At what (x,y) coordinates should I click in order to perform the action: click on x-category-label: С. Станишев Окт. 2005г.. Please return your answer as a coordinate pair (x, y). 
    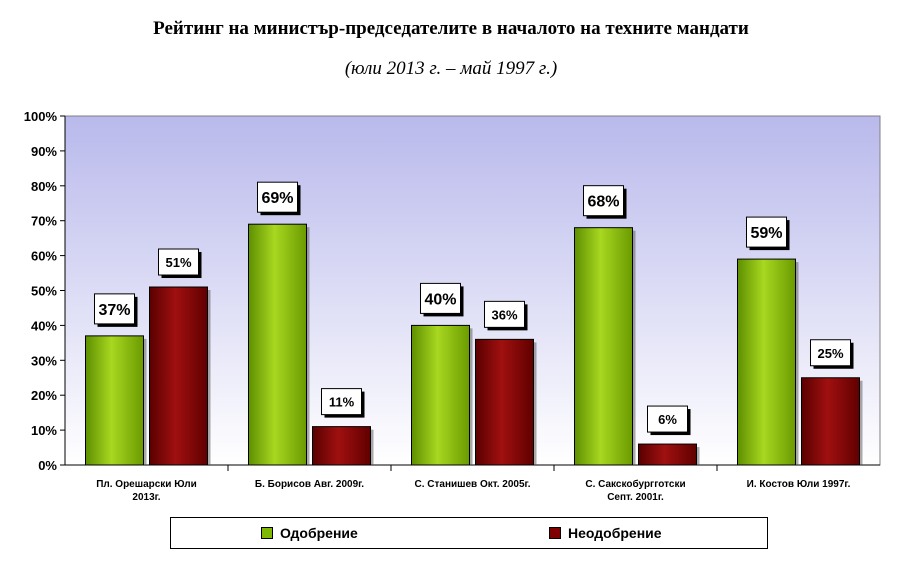
    Looking at the image, I should click on (472, 484).